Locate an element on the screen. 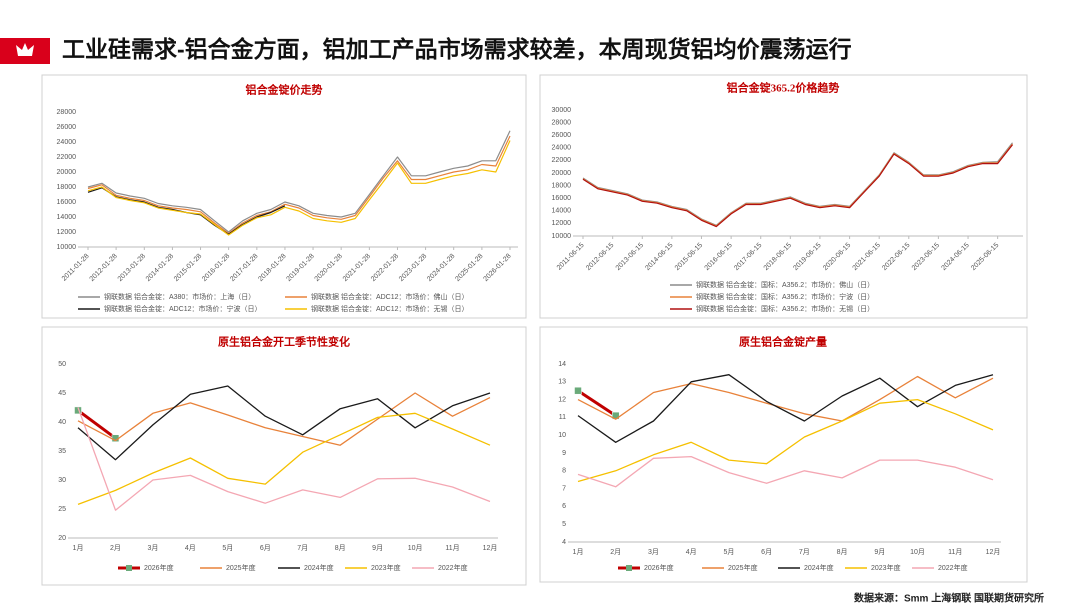 The image size is (1080, 608). y-tick-label: 12 is located at coordinates (562, 399).